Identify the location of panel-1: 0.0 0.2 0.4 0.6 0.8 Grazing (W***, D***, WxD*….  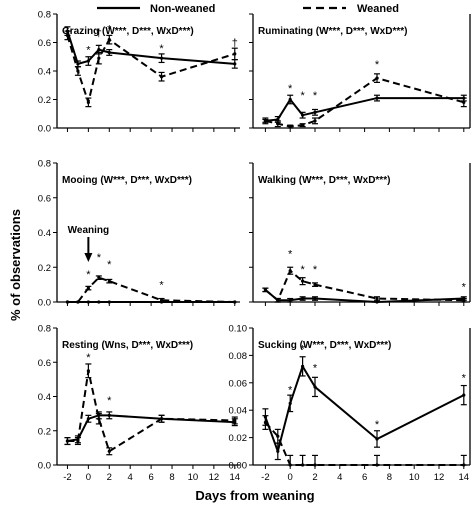
(139, 72).